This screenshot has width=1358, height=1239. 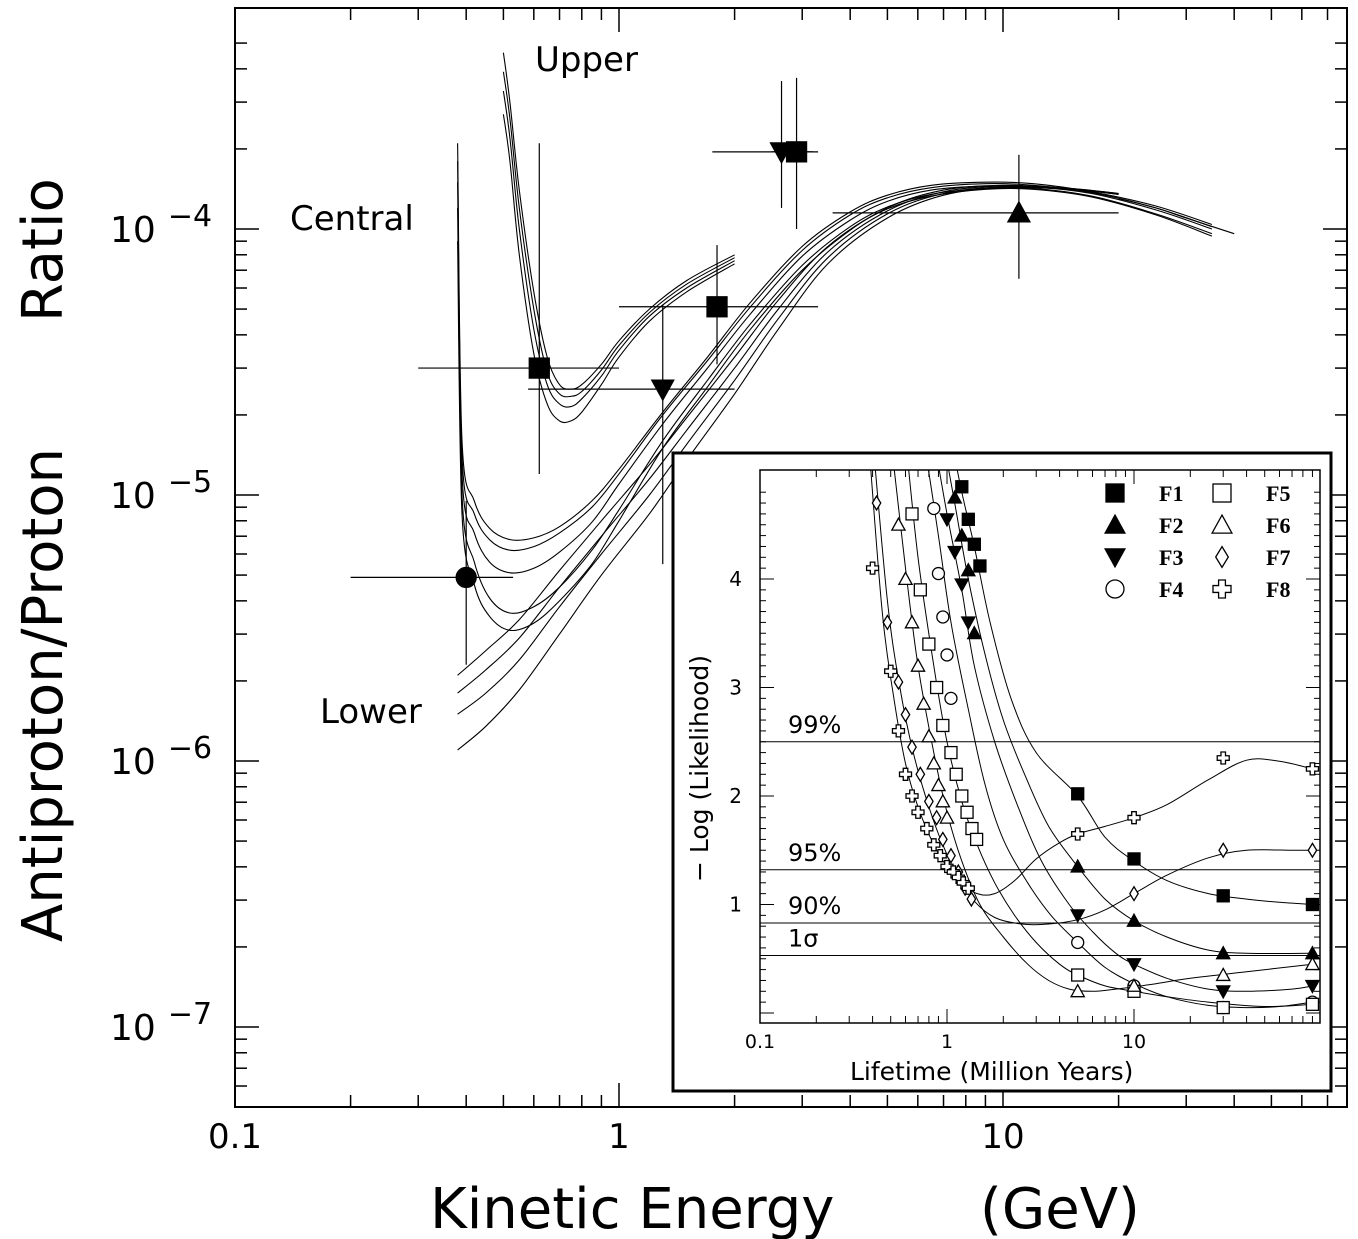 I want to click on inset-x-tick-label: 10, so click(x=1134, y=1042).